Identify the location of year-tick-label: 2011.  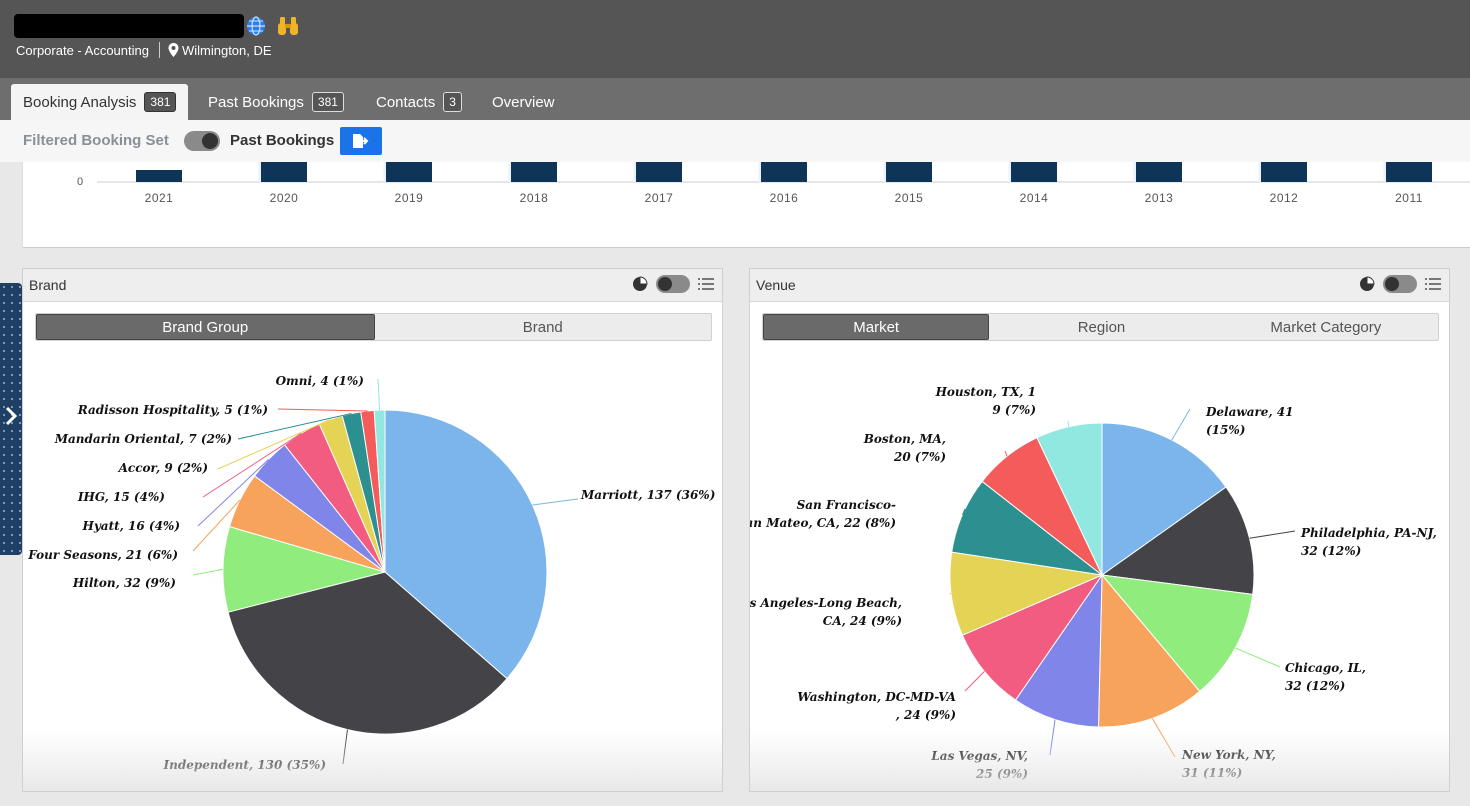
(1409, 198).